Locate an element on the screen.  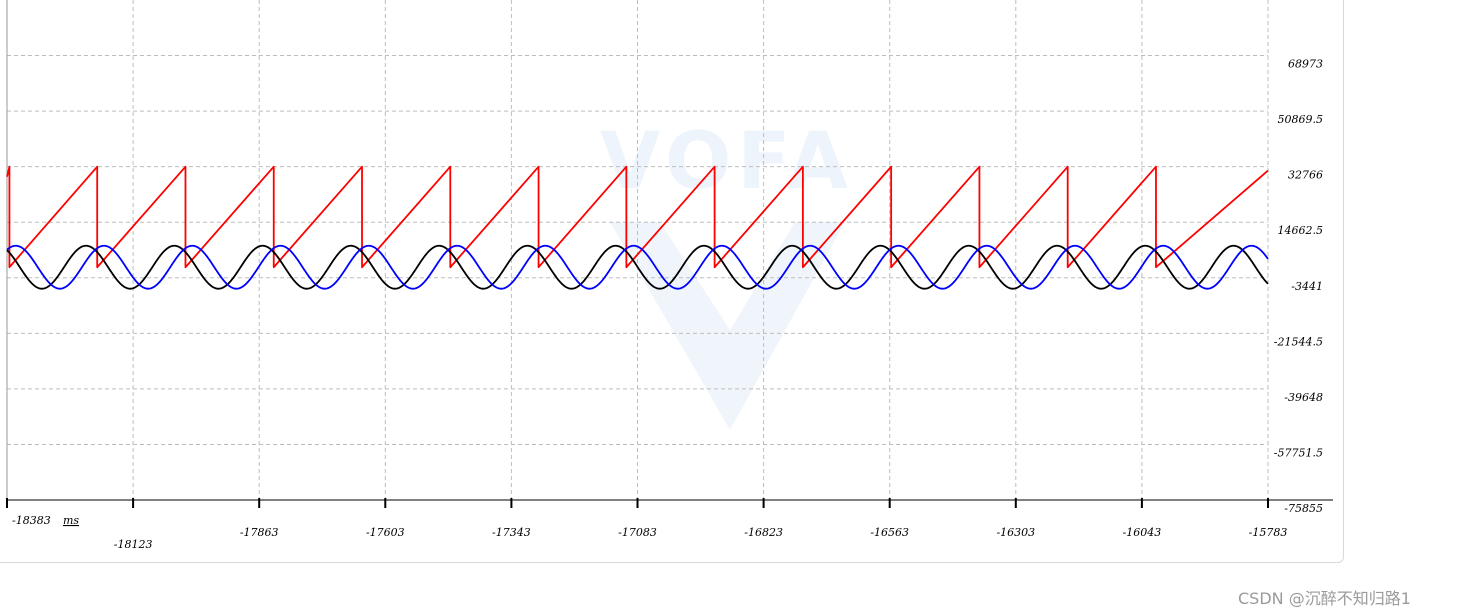
x-tick-label: -16303 is located at coordinates (1015, 532).